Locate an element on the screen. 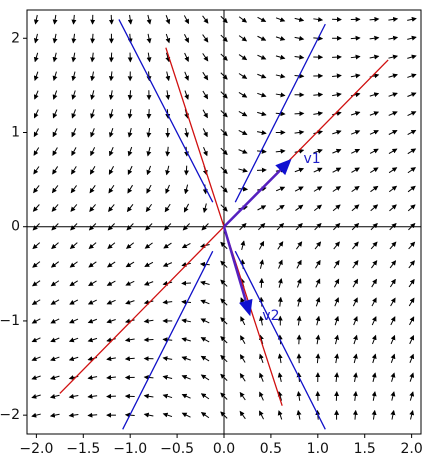 Image resolution: width=442 pixels, height=467 pixels. x-tick-label: −0.5 is located at coordinates (177, 449).